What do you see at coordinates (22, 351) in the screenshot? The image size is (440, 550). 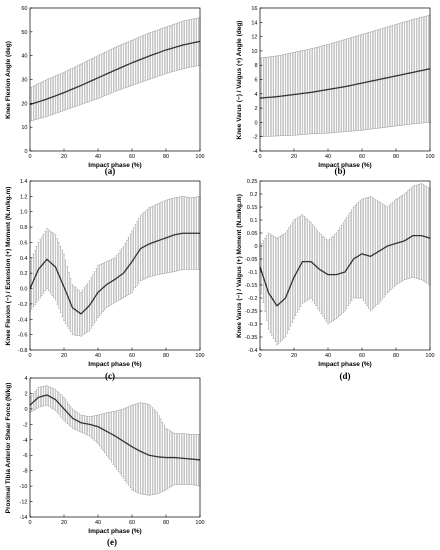 I see `y-tick-label: -0.8` at bounding box center [22, 351].